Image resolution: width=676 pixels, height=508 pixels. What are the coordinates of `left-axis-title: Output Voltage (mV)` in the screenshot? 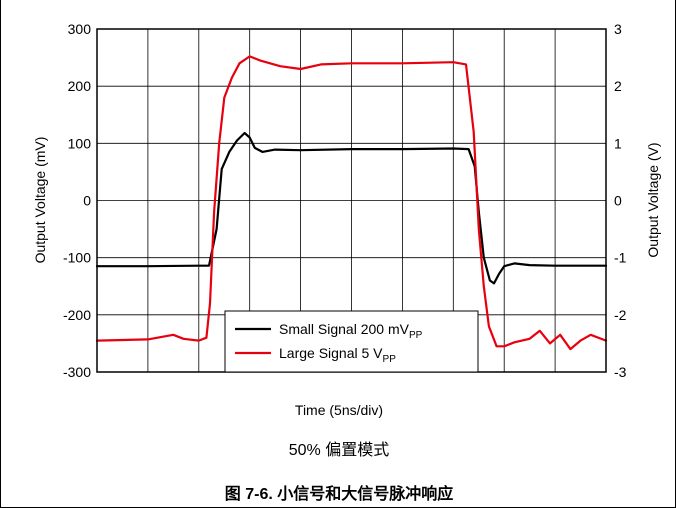 It's located at (40, 200).